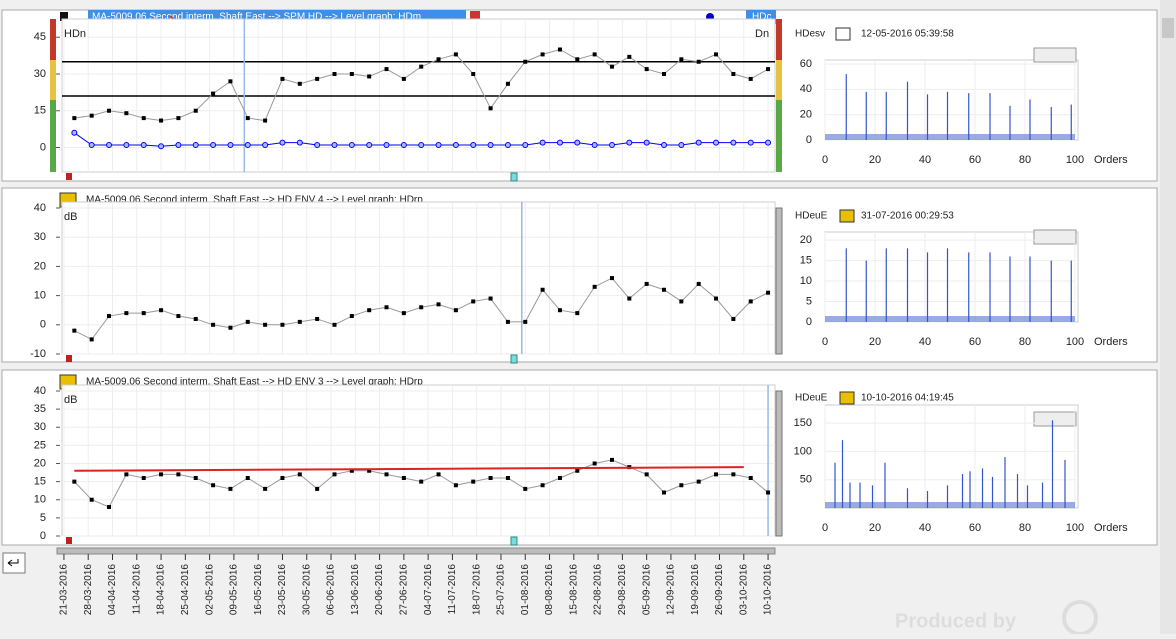 The image size is (1176, 639). I want to click on flag-icon, so click(475, 15).